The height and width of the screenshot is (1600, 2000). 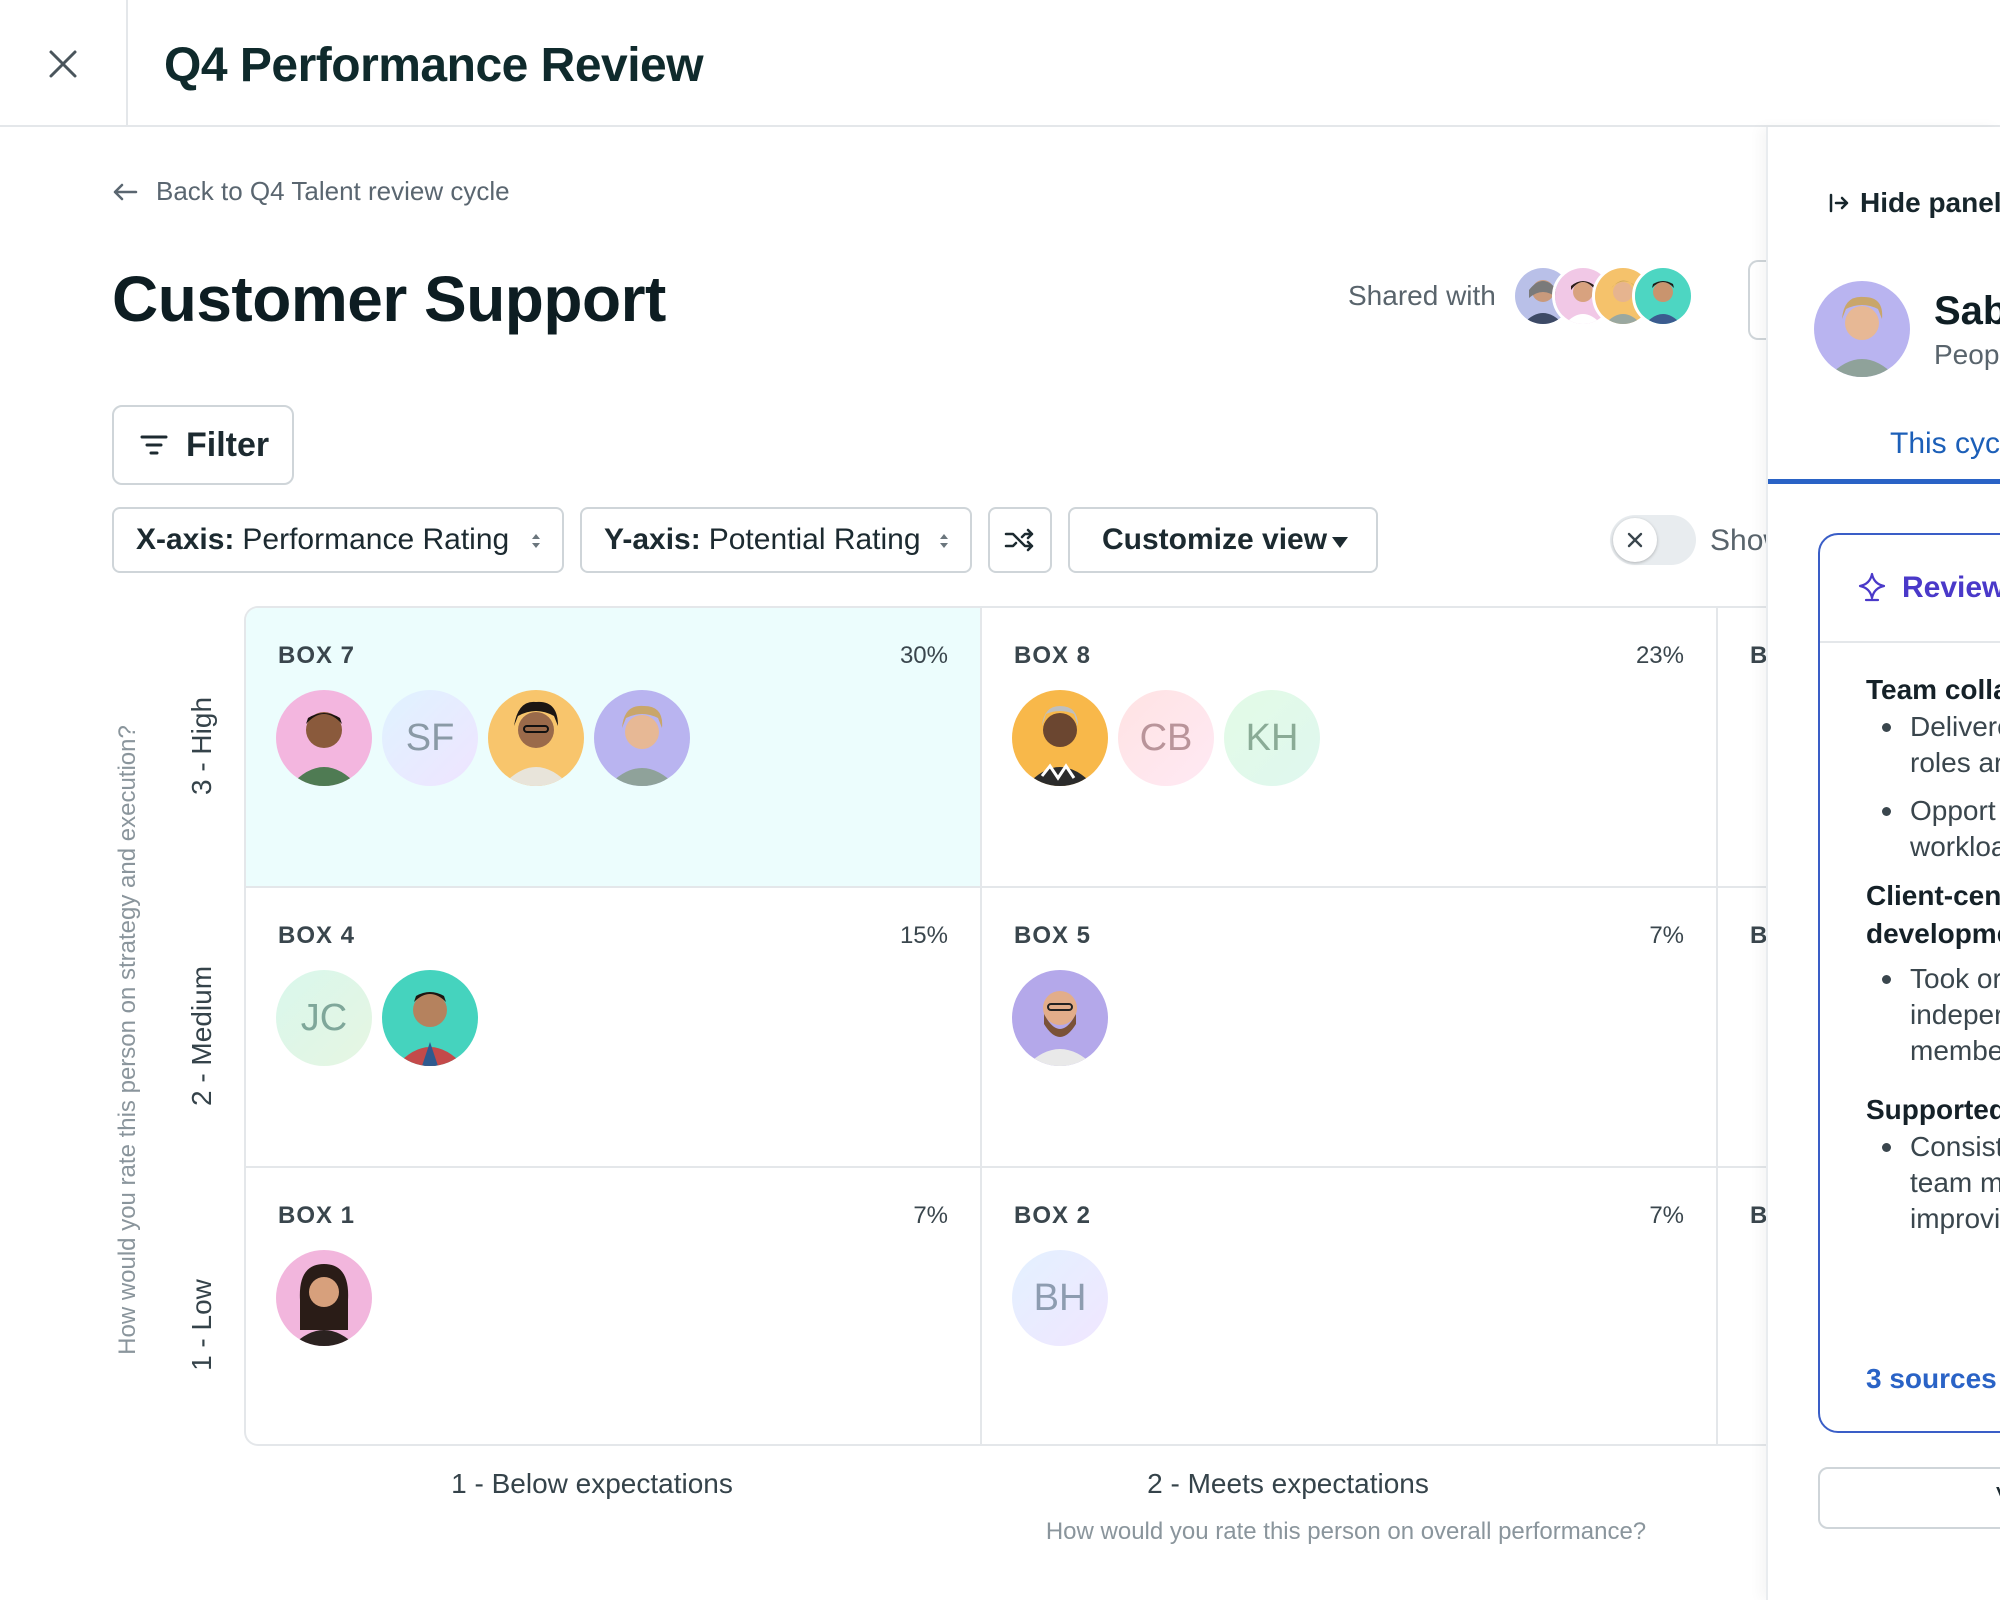 I want to click on avatar: JC, so click(x=324, y=1018).